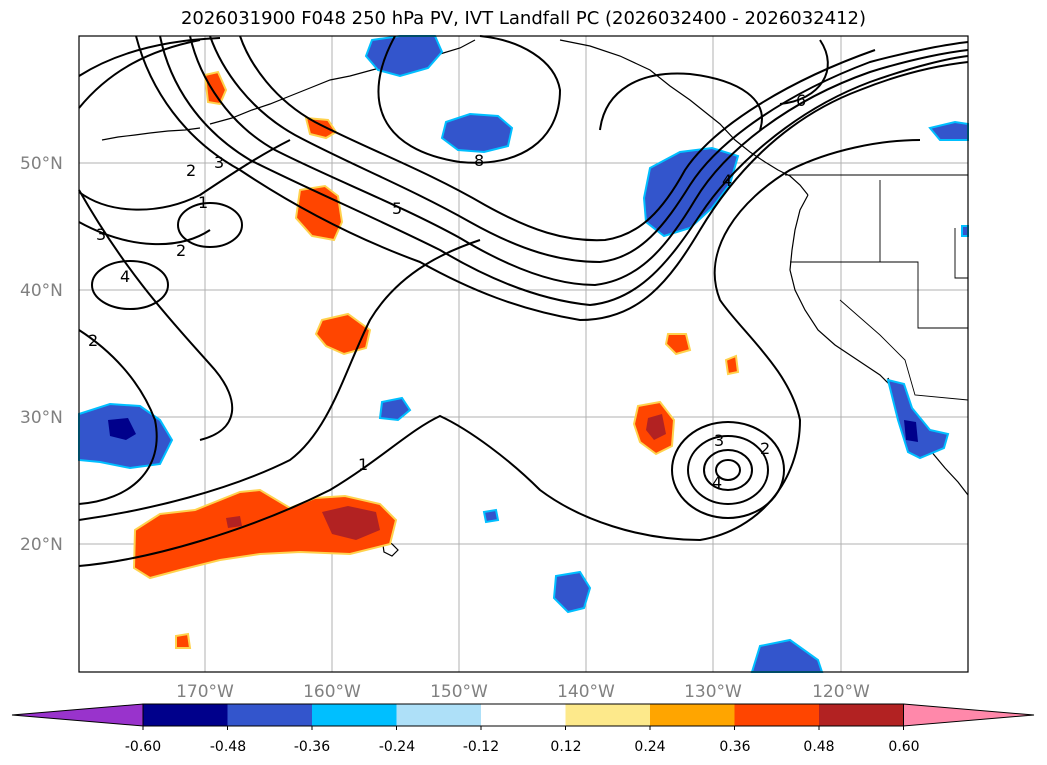 This screenshot has width=1047, height=765. I want to click on colorbar-tick-label: 0.12, so click(565, 747).